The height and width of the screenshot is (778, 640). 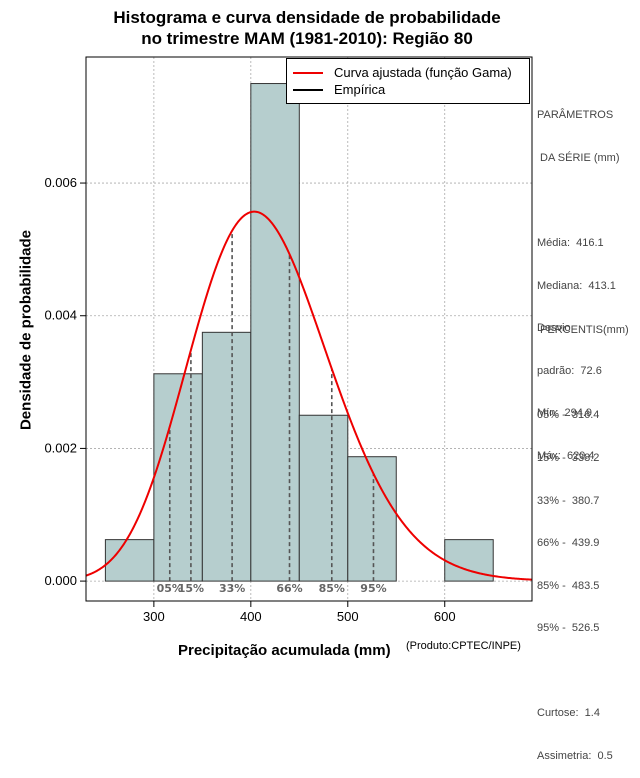 I want to click on percentile-label-85: 85%, so click(x=332, y=588).